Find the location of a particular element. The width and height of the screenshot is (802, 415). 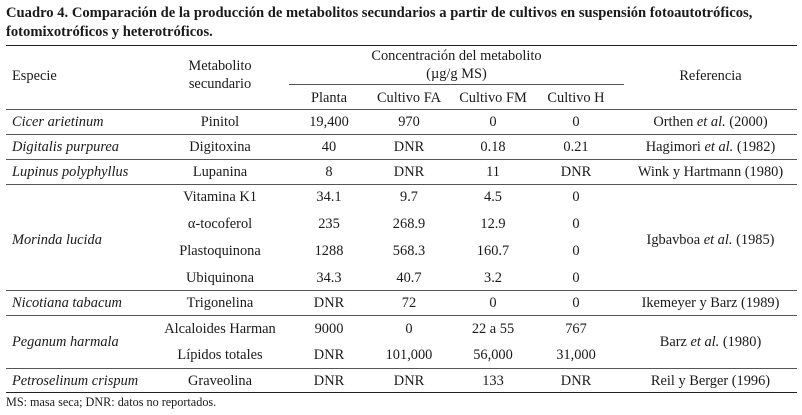

cultivo-fa-cell: 40.7 is located at coordinates (409, 278).